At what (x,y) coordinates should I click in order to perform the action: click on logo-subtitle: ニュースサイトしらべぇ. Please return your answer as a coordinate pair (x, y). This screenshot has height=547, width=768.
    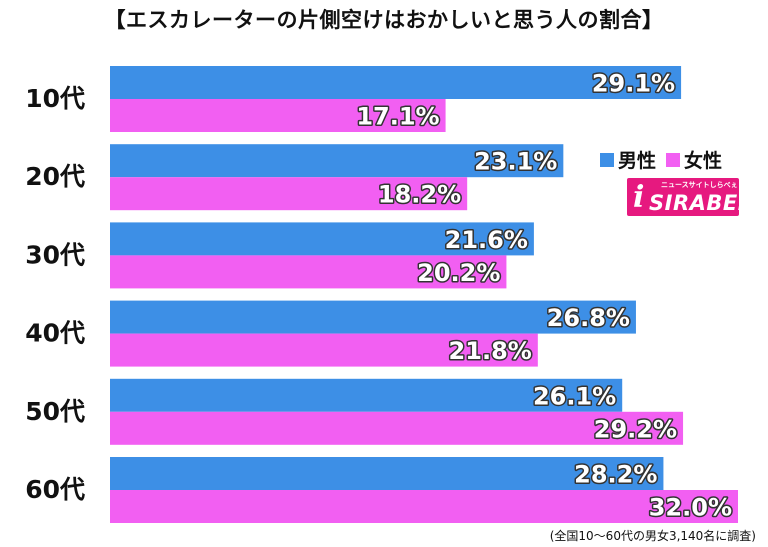
    Looking at the image, I should click on (699, 185).